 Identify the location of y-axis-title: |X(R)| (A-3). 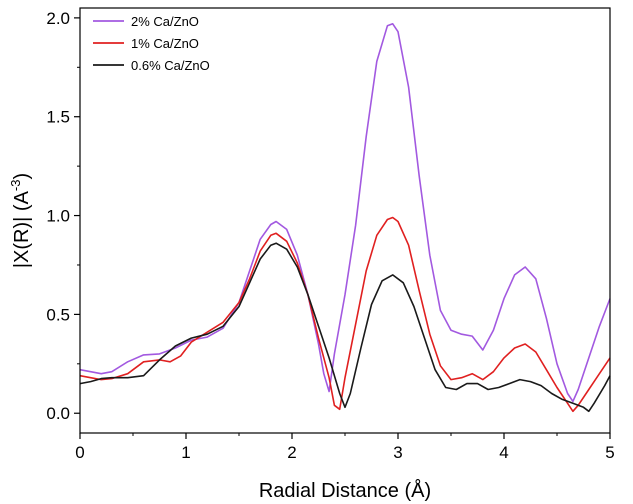
(20, 220).